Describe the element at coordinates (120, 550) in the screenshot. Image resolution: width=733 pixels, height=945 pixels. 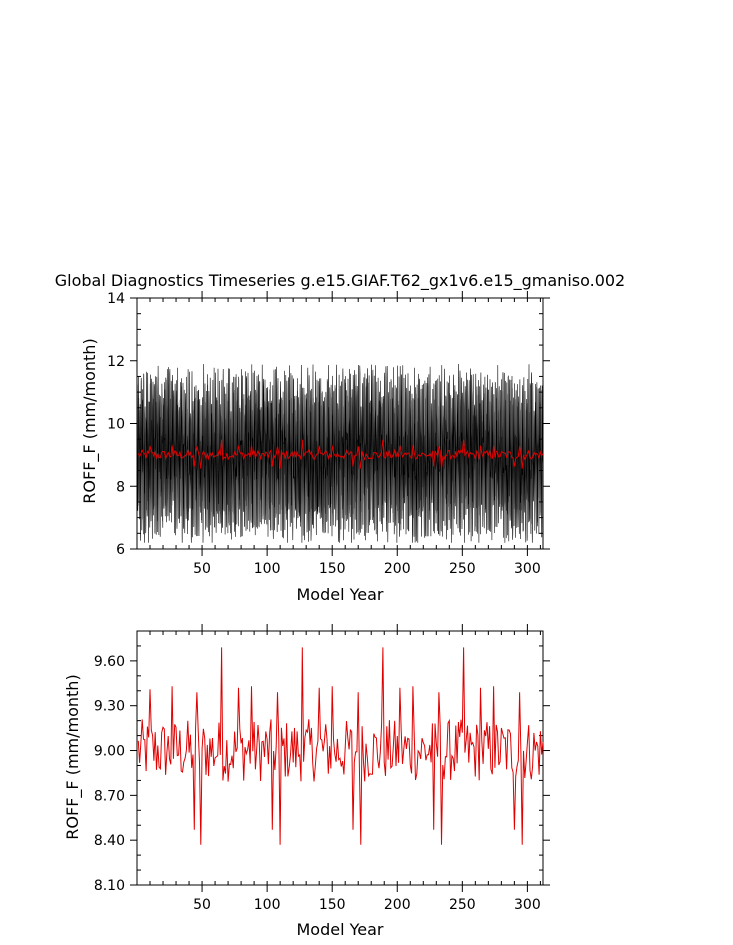
I see `y-tick-label: 6` at that location.